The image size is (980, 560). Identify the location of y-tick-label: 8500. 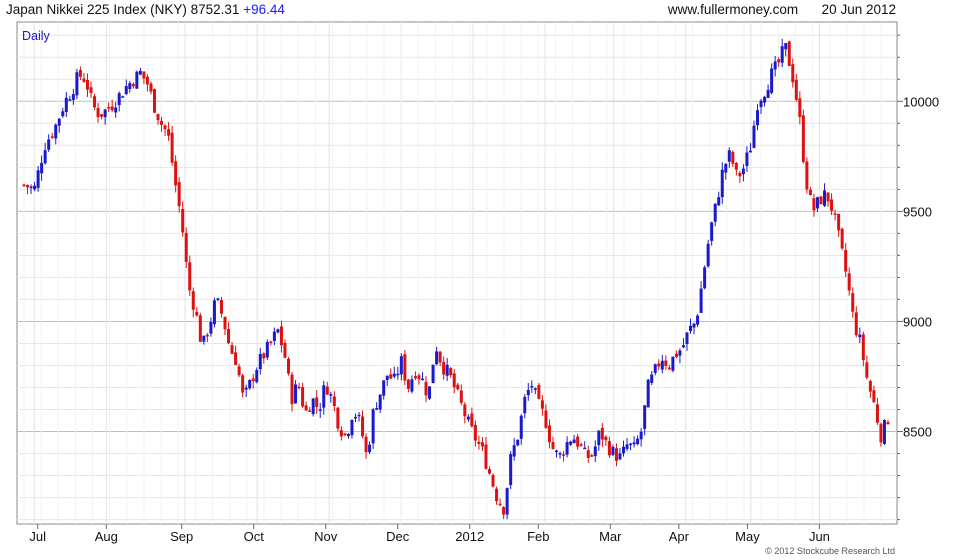
(917, 432).